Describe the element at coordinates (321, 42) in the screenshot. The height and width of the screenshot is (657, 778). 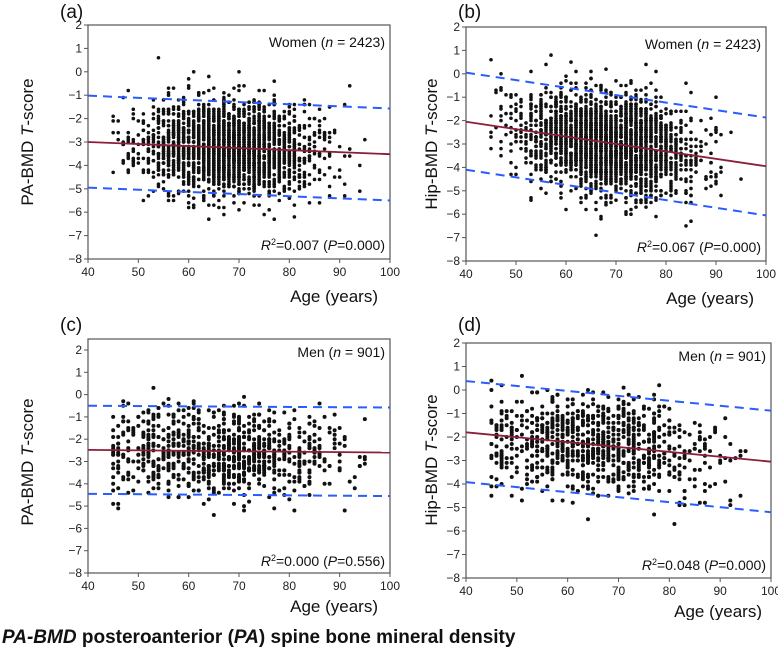
I see `paren-open: (` at that location.